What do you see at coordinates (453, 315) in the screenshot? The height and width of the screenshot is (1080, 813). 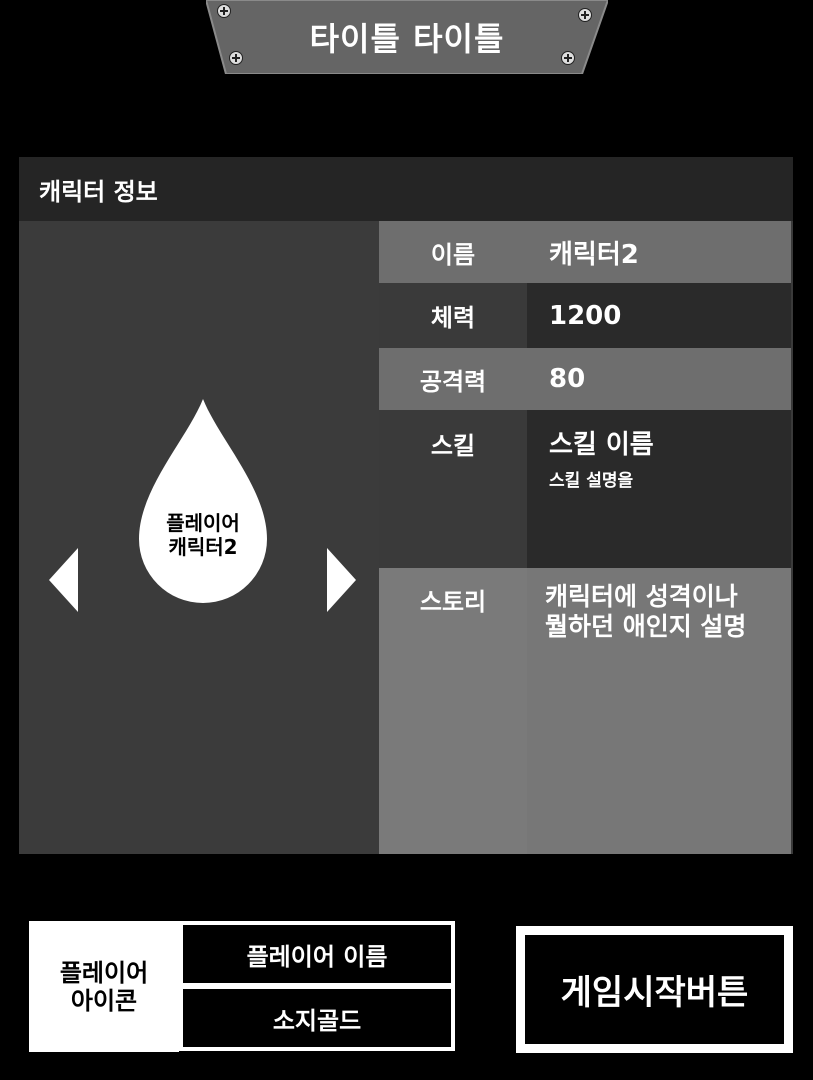 I see `hp-key: 체력` at bounding box center [453, 315].